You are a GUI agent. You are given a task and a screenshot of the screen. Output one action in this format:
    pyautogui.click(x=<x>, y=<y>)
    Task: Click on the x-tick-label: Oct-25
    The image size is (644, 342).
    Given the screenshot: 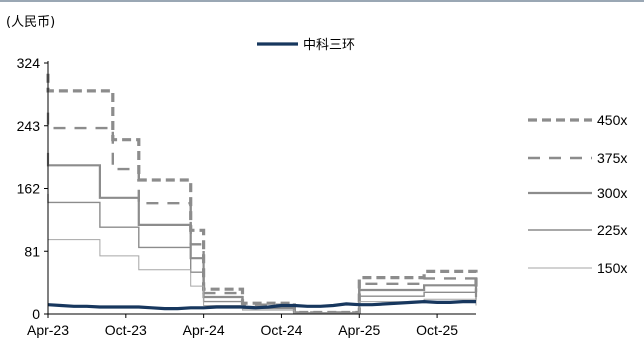 What is the action you would take?
    pyautogui.click(x=437, y=330)
    